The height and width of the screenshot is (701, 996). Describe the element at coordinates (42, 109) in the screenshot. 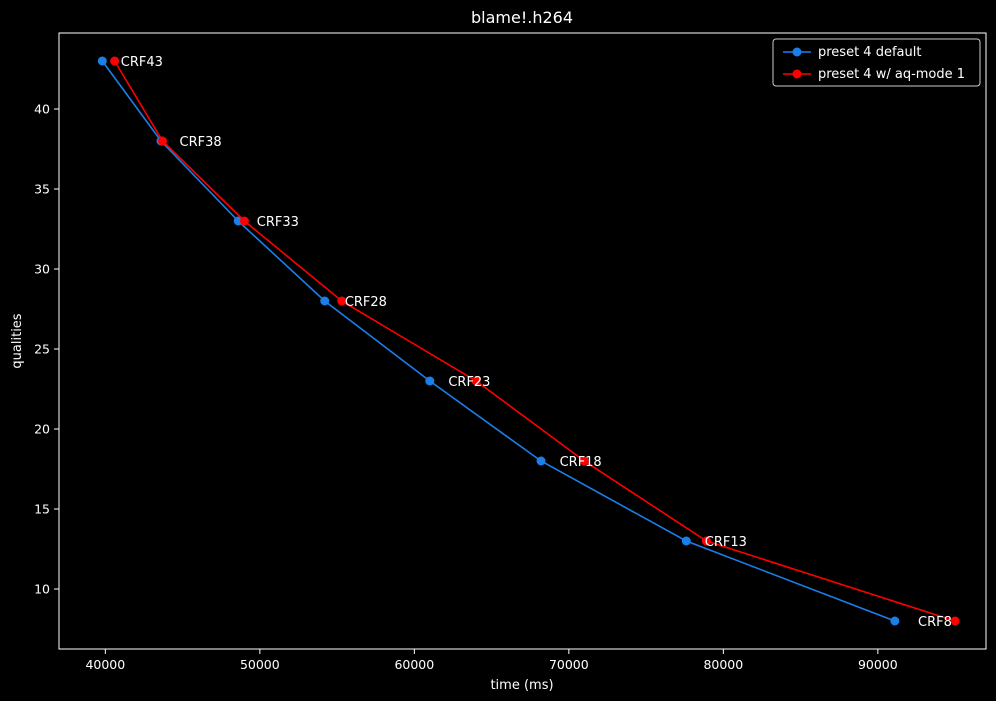

I see `y-tick-label: 40` at that location.